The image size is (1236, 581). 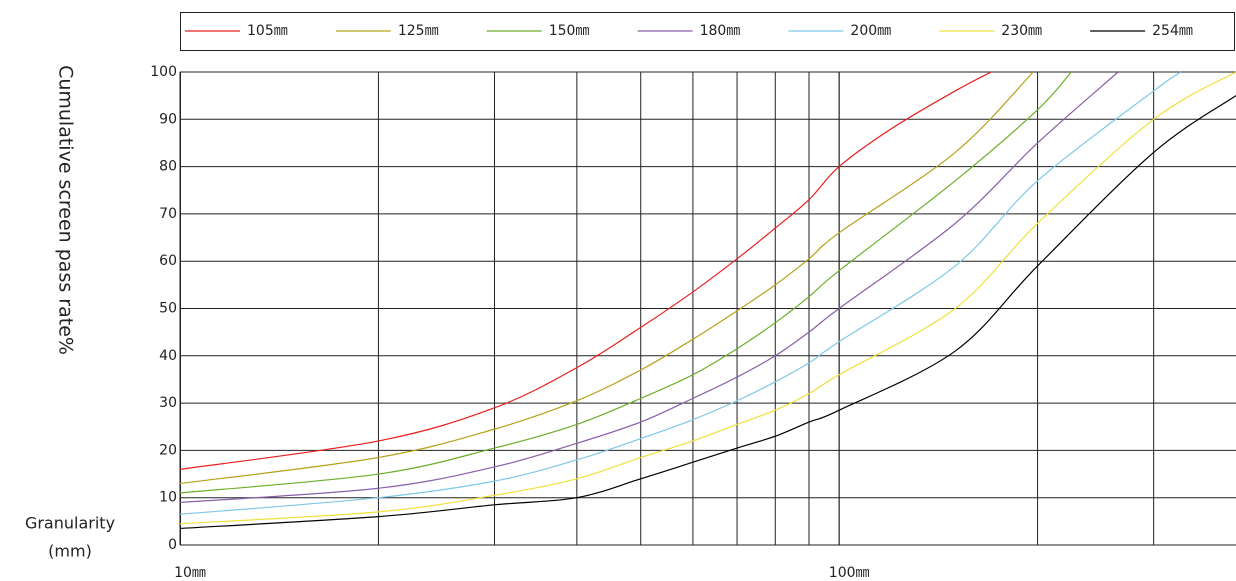 What do you see at coordinates (870, 31) in the screenshot?
I see `legend-label: 200㎜` at bounding box center [870, 31].